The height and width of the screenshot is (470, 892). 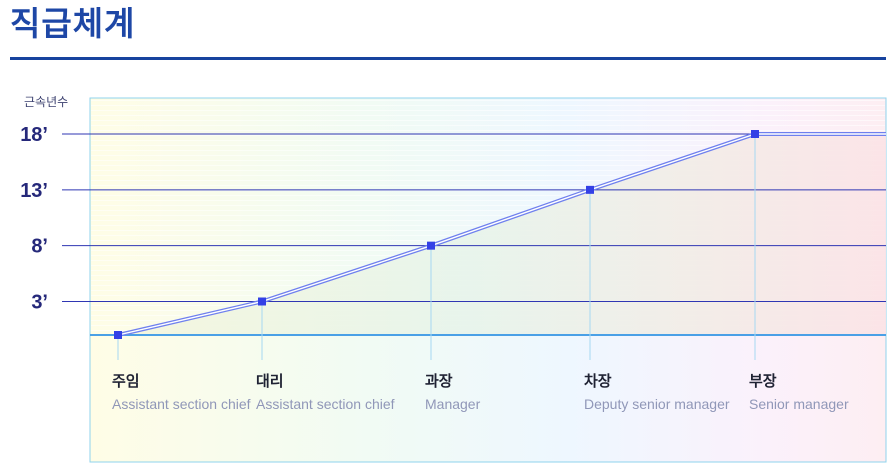 I want to click on category-label-ko-2: 대리, so click(x=270, y=381).